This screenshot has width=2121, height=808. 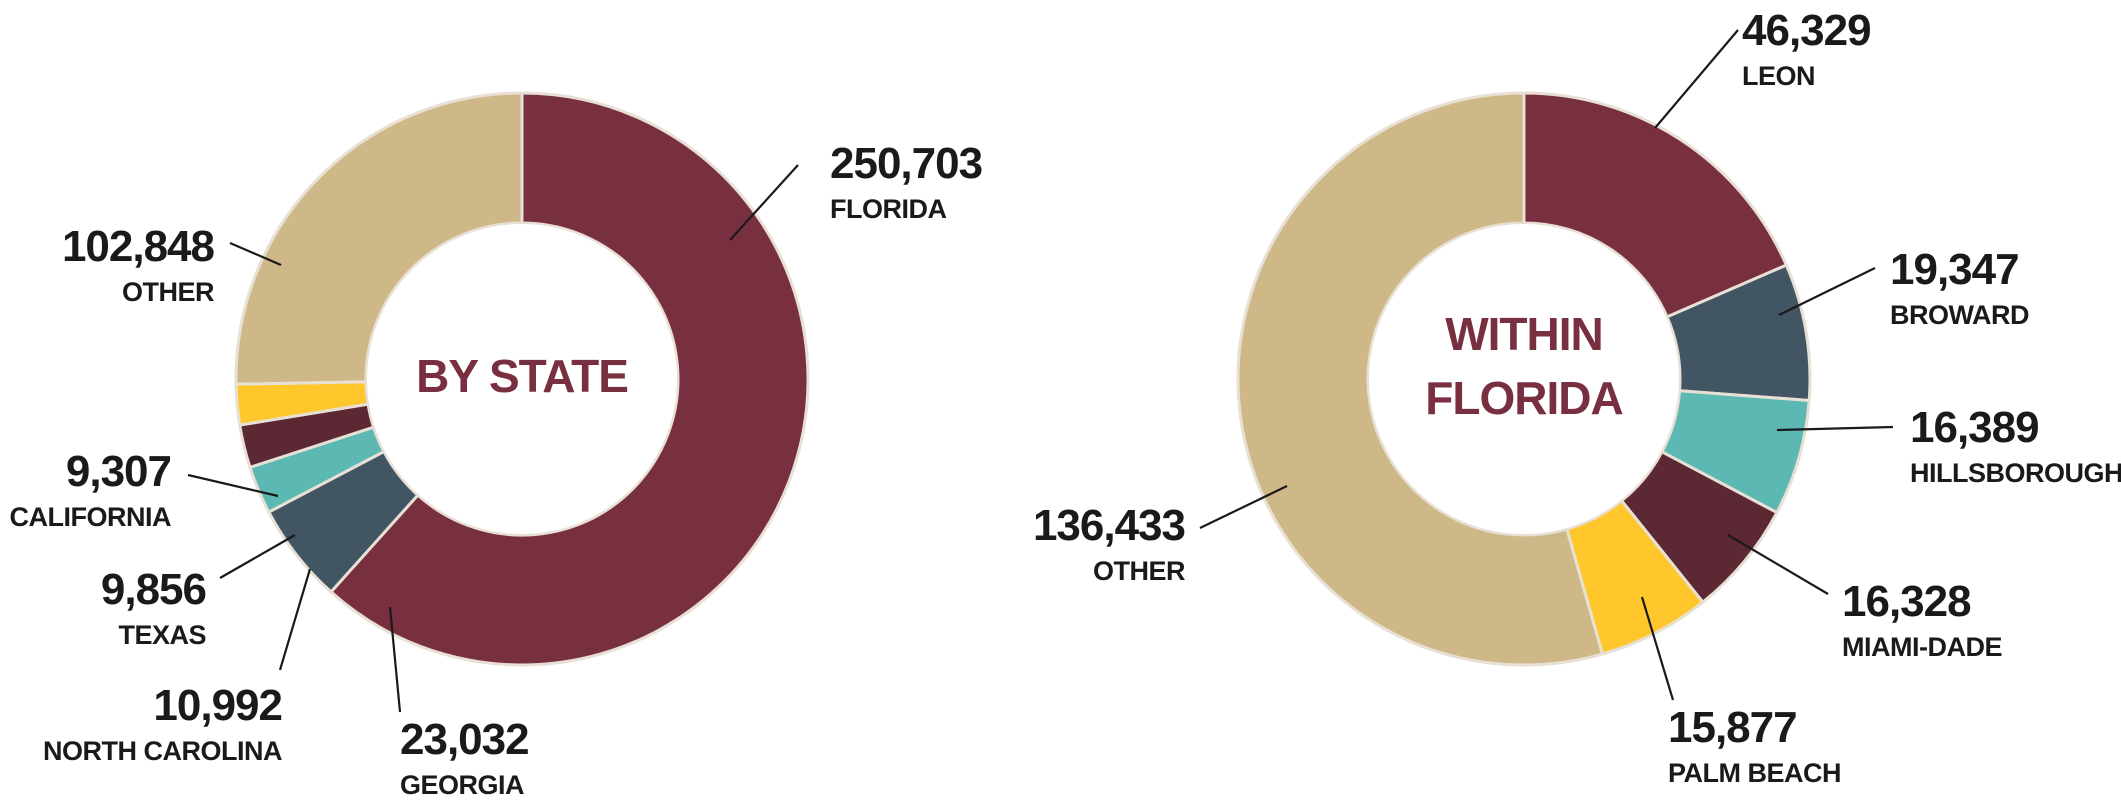 What do you see at coordinates (1906, 601) in the screenshot?
I see `value-label-miami-dade: 16,328` at bounding box center [1906, 601].